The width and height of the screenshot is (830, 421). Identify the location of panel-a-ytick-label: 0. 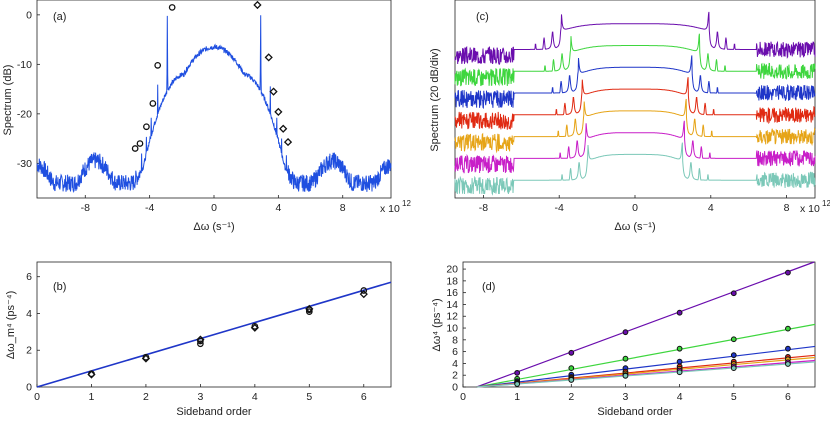
(29, 15).